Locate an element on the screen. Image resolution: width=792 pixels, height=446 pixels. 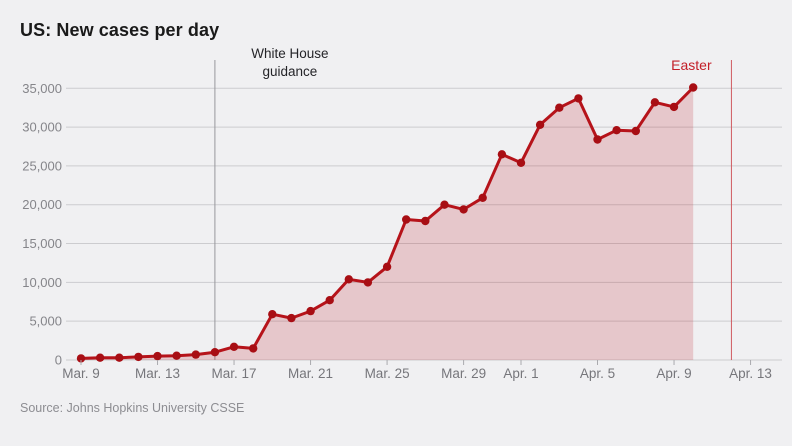
y-axis-tick-label: 15,000 is located at coordinates (42, 243).